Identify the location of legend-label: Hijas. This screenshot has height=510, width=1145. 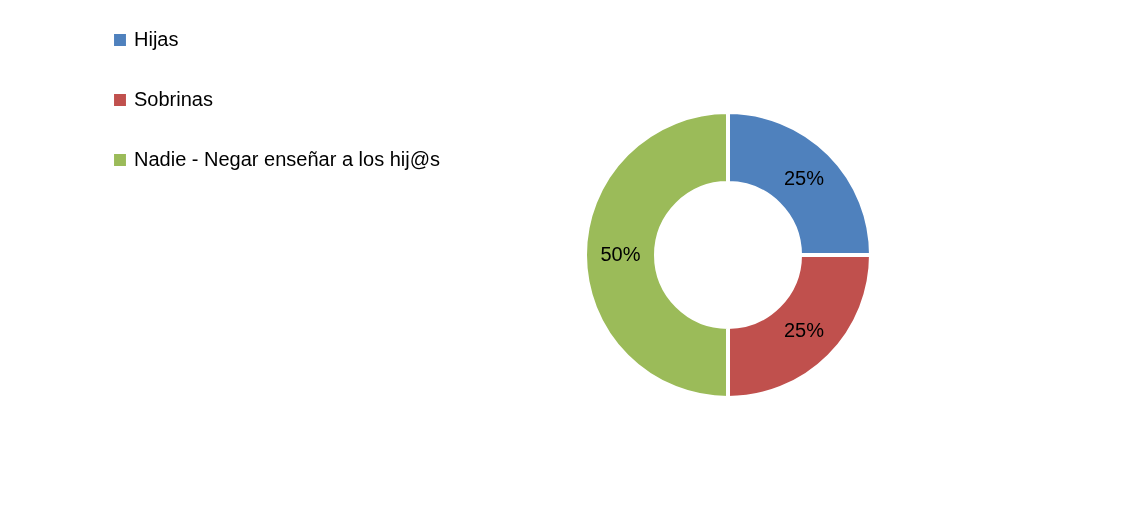
(156, 39).